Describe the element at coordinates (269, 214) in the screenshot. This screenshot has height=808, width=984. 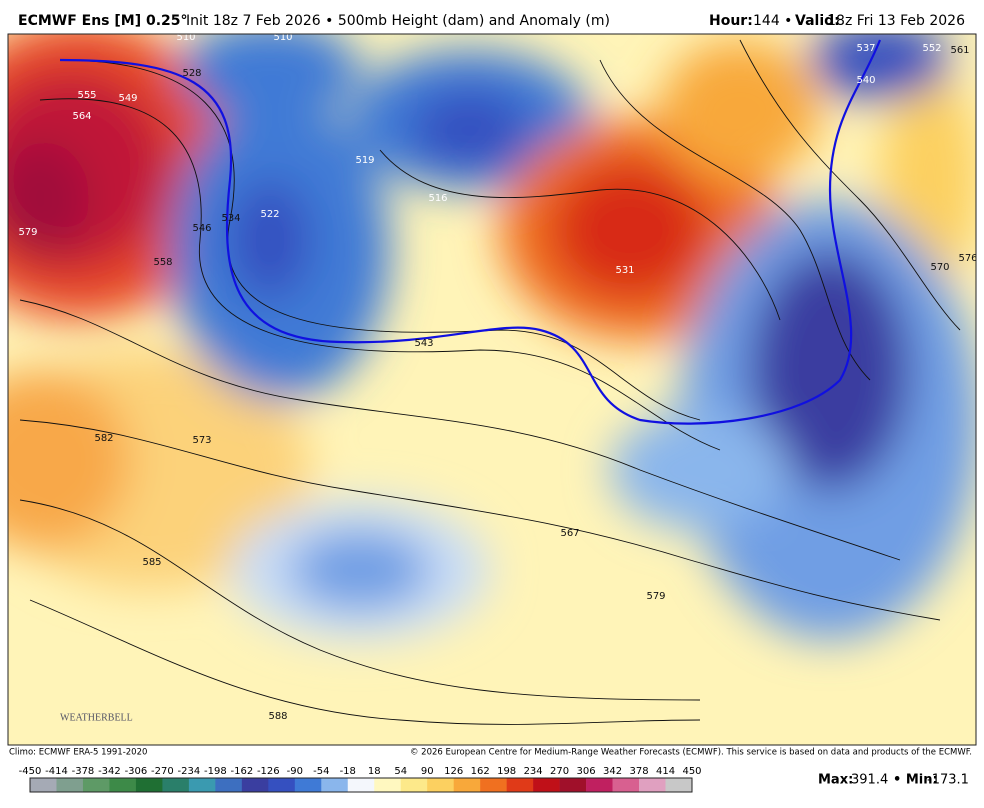
I see `contour-label: 522` at that location.